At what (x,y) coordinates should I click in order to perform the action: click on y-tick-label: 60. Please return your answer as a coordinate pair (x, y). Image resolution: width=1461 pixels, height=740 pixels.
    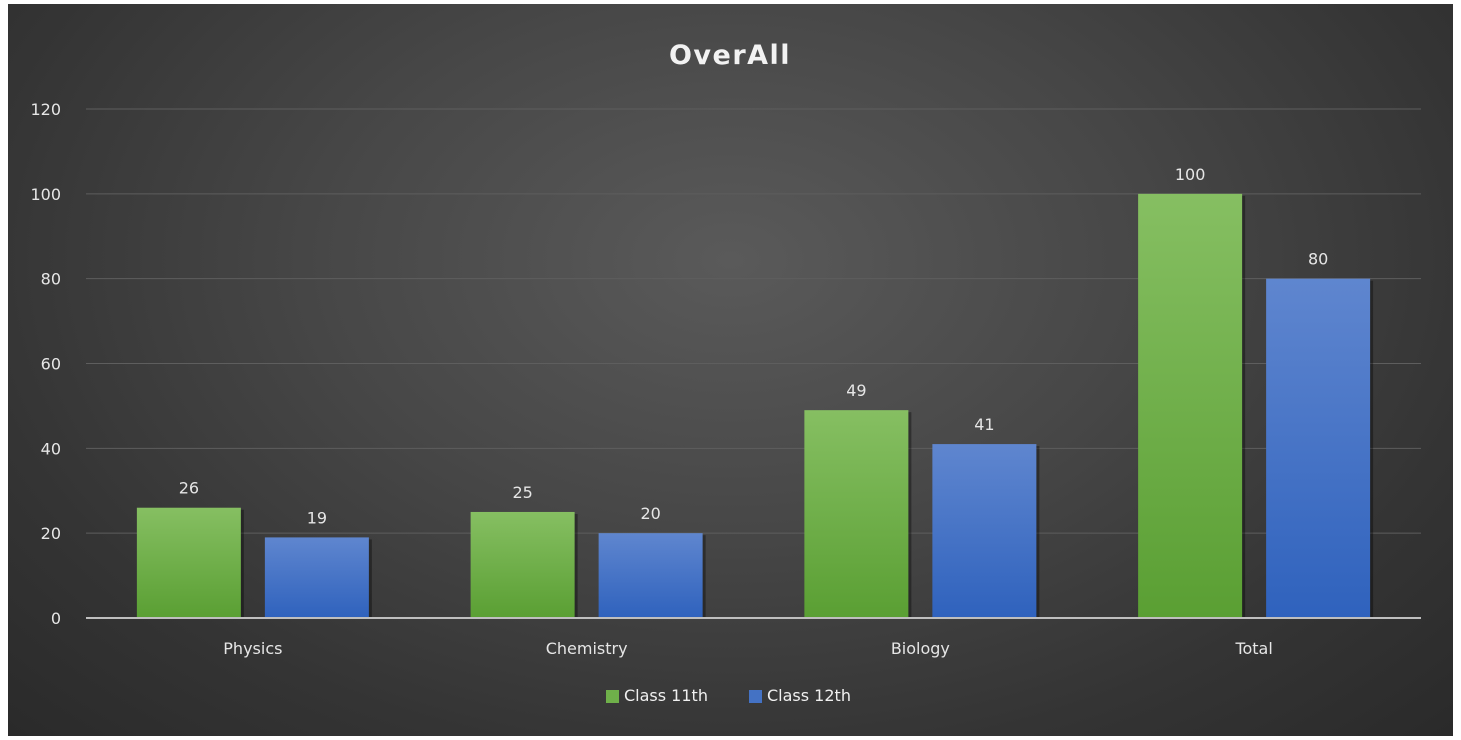
    Looking at the image, I should click on (51, 364).